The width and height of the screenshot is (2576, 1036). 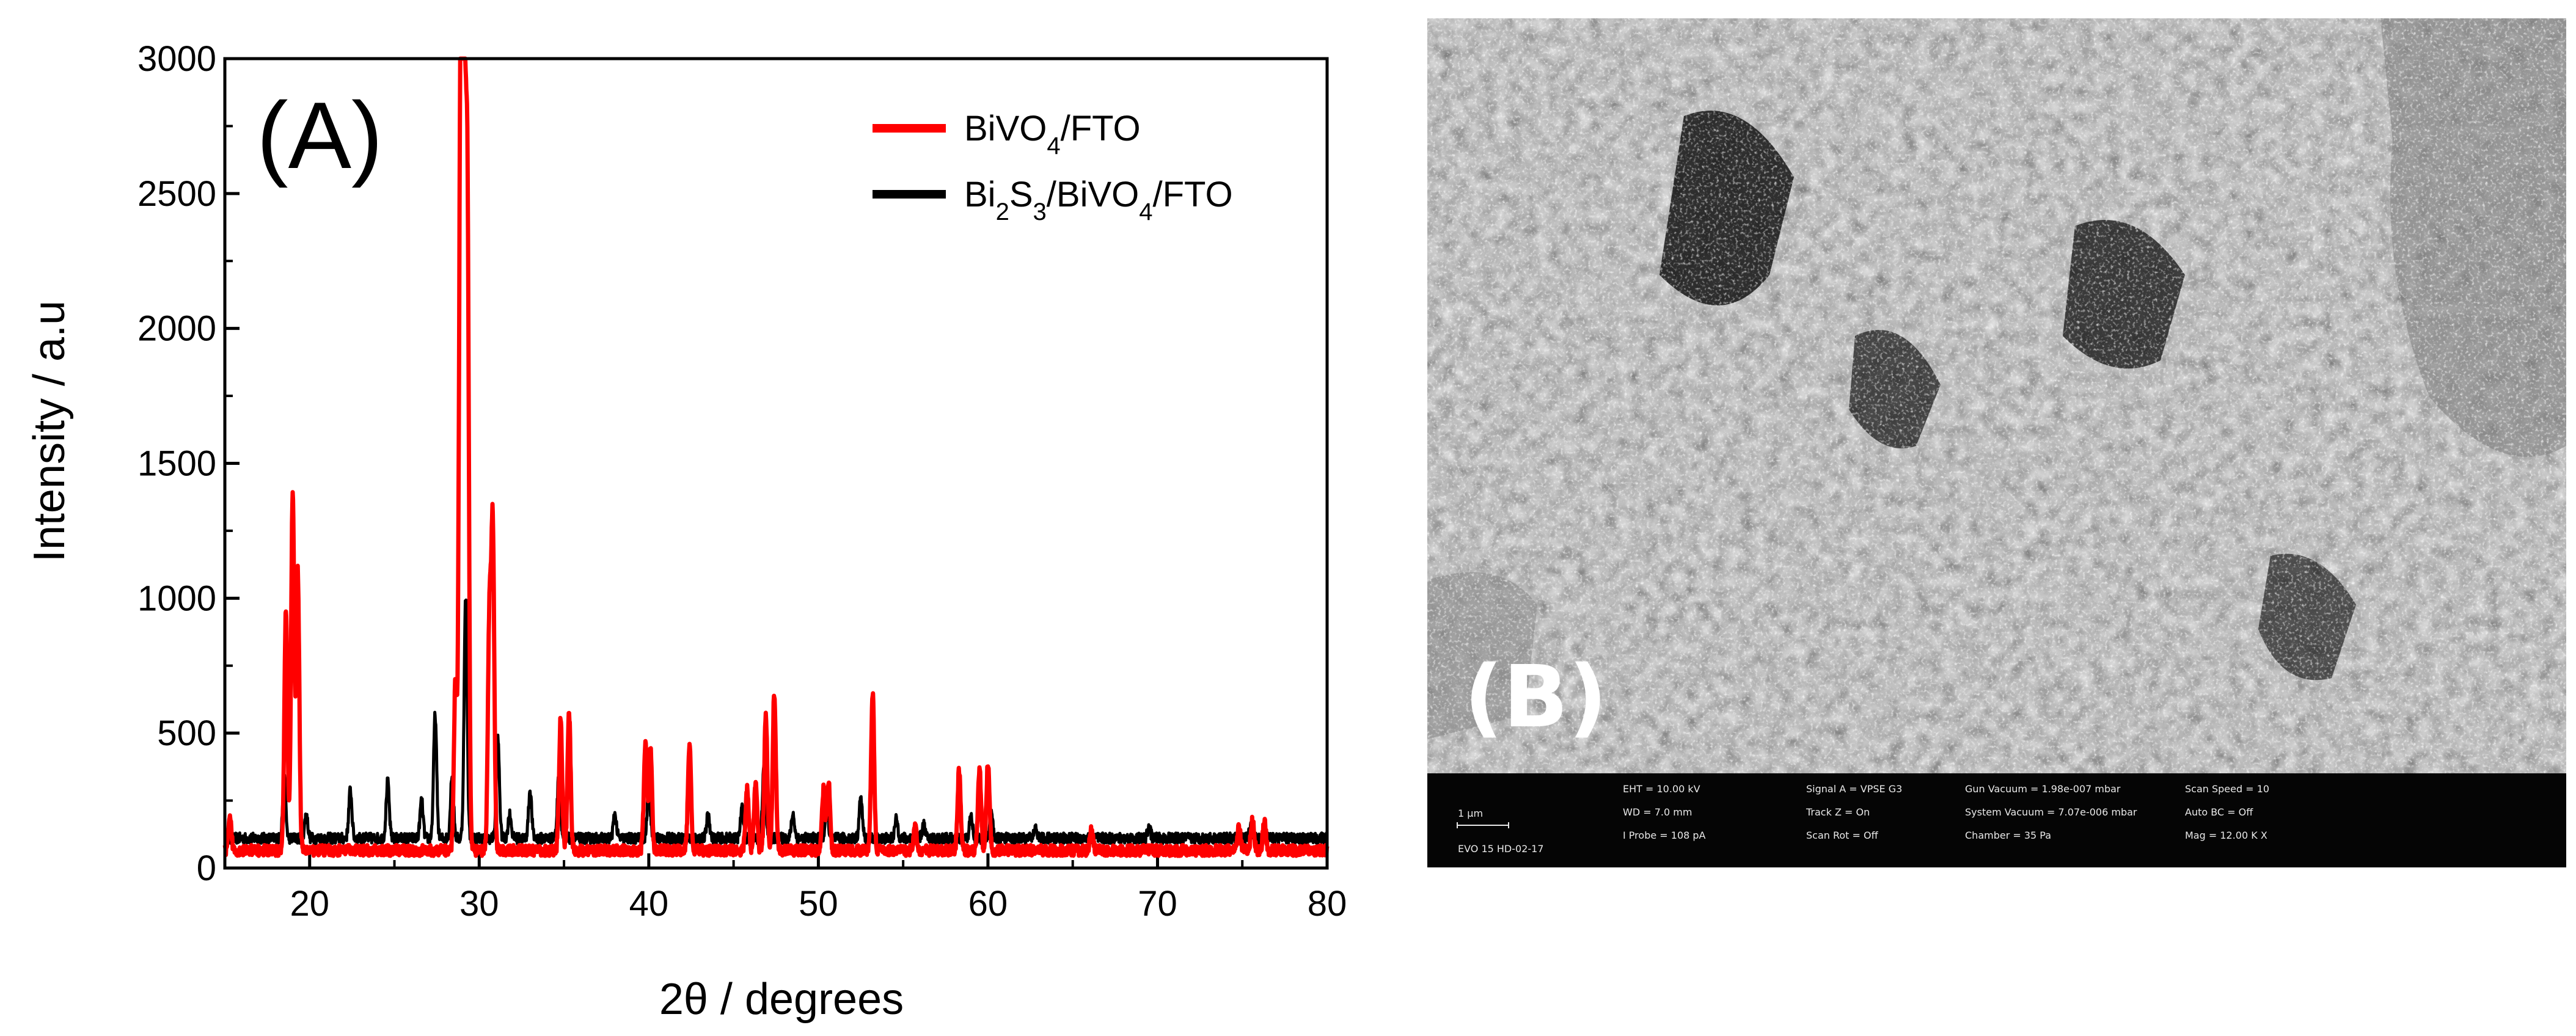 I want to click on sem-auto-bc: Auto BC = Off, so click(x=2219, y=812).